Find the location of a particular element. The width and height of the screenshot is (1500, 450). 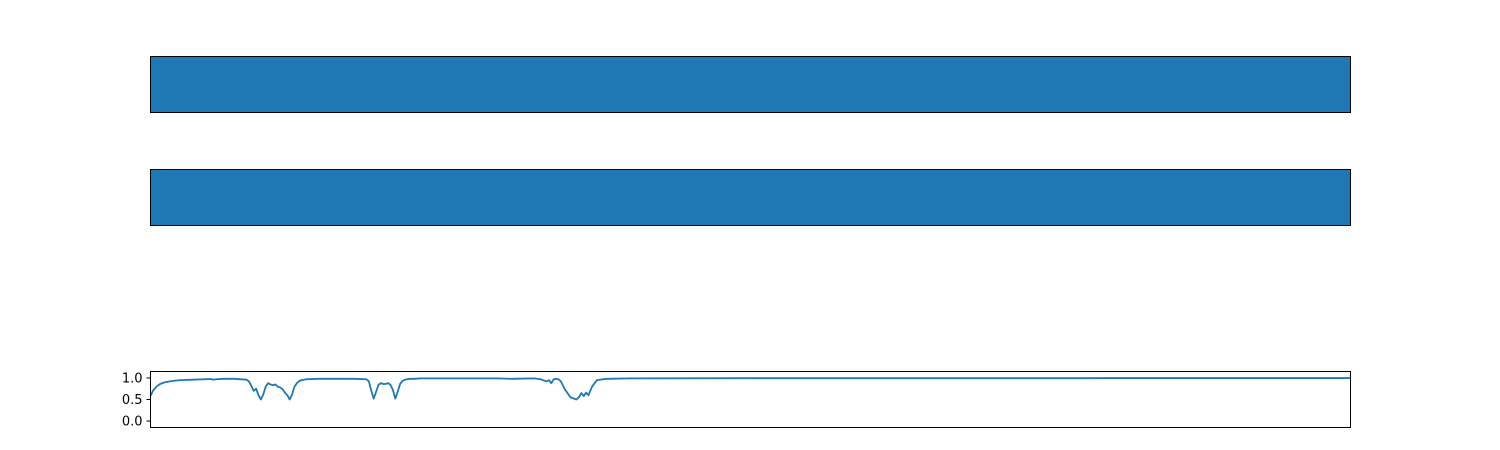

y-ticks: 0.0 0.5 1.0 is located at coordinates (136, 400).